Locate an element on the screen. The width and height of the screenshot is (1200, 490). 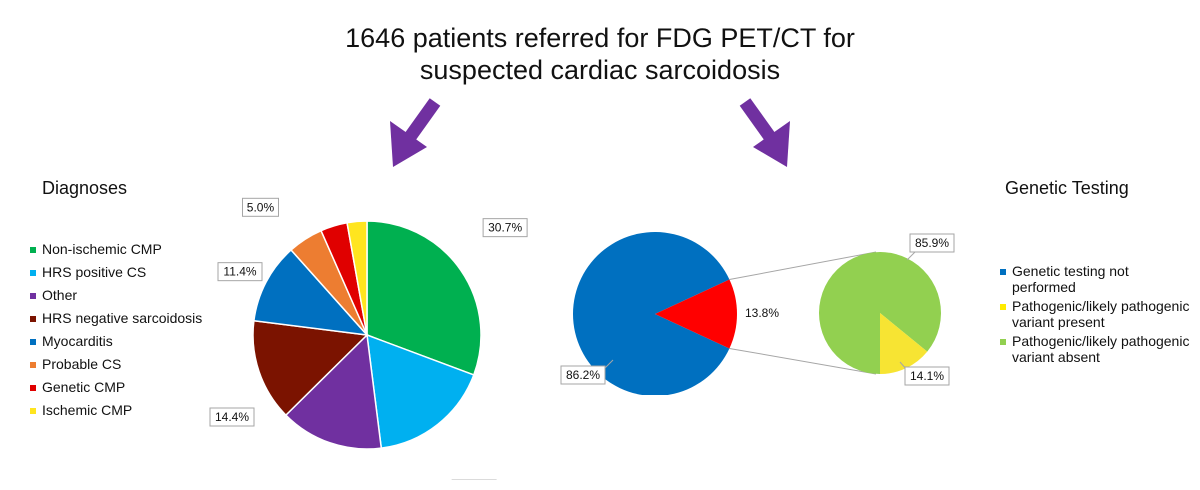
arrow-left-shaft is located at coordinates (422, 119).